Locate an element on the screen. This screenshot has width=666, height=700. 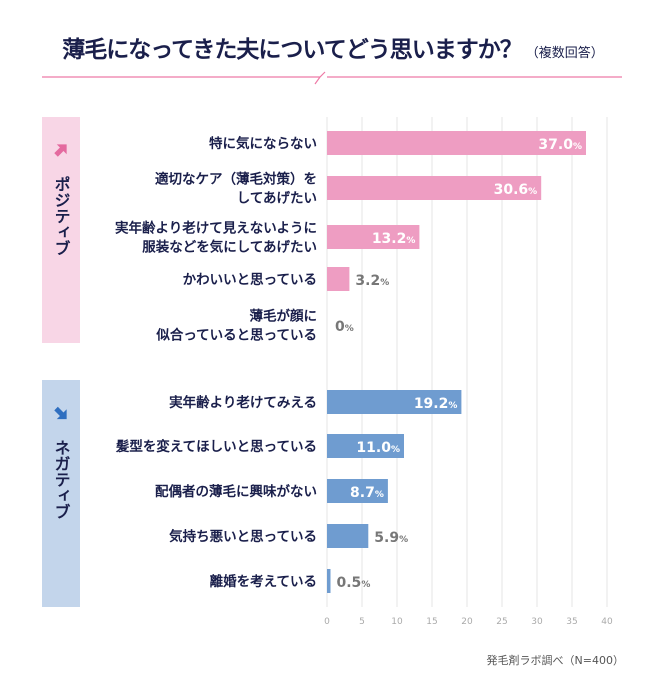
arrow-up-right-icon is located at coordinates (60, 150).